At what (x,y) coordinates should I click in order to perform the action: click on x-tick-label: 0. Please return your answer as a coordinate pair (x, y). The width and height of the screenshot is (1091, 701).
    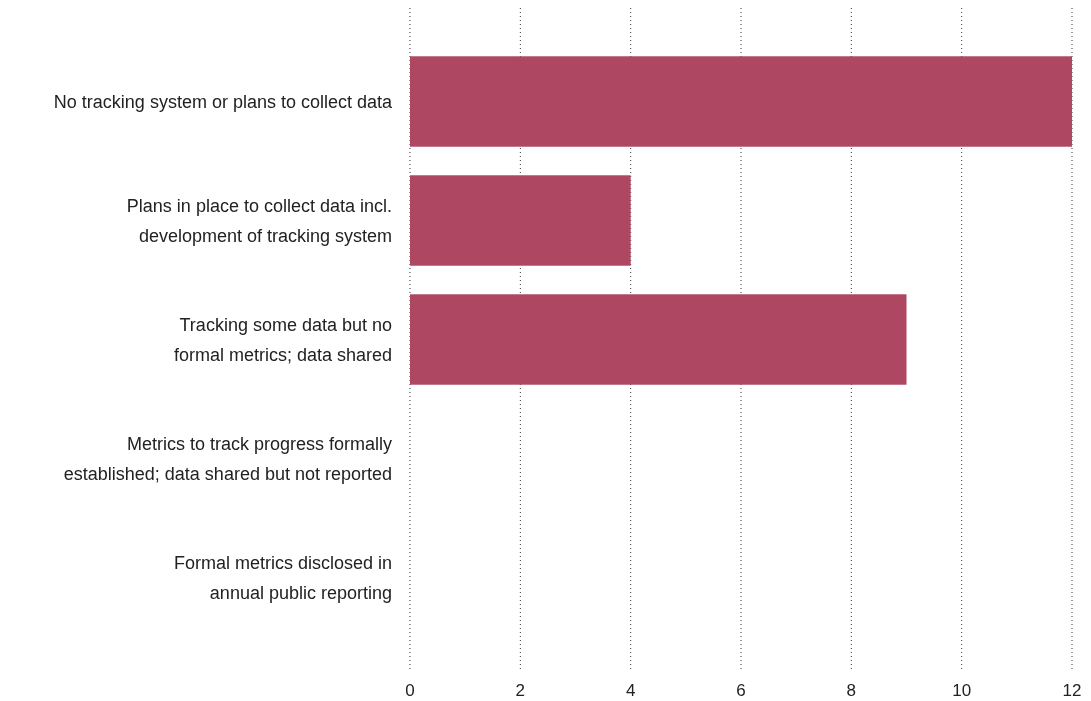
    Looking at the image, I should click on (410, 690).